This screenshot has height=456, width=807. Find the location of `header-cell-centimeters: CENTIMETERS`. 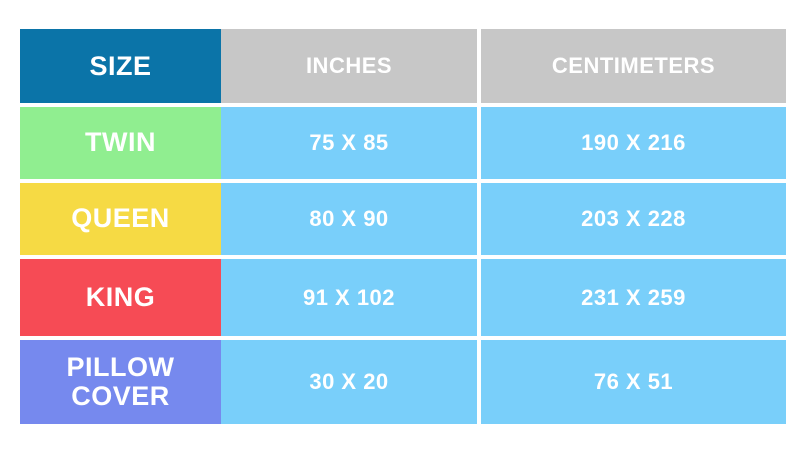

header-cell-centimeters: CENTIMETERS is located at coordinates (631, 66).